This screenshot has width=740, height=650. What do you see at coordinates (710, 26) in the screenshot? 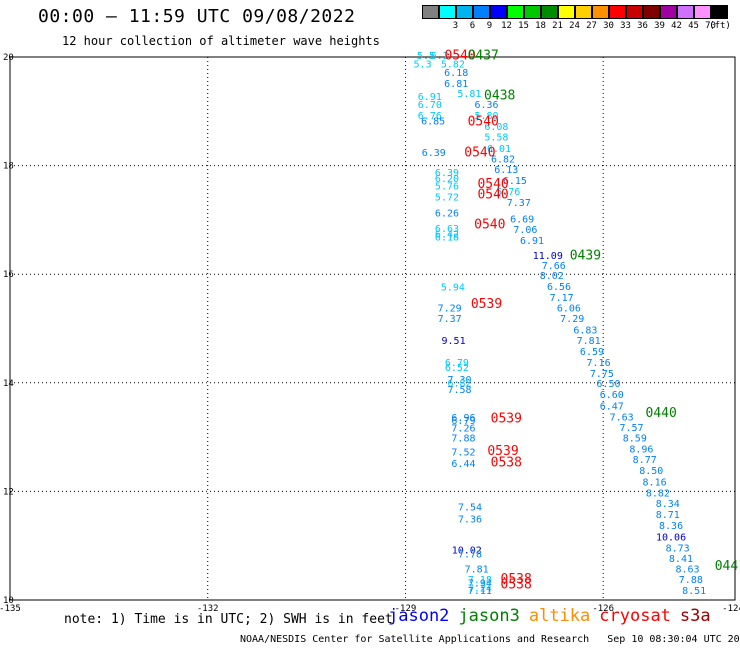
I see `colorbar-label: 70` at bounding box center [710, 26].